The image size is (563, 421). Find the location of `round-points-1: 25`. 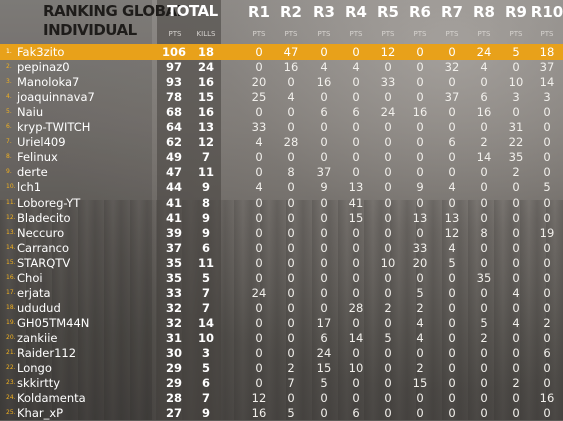

round-points-1: 25 is located at coordinates (259, 97).